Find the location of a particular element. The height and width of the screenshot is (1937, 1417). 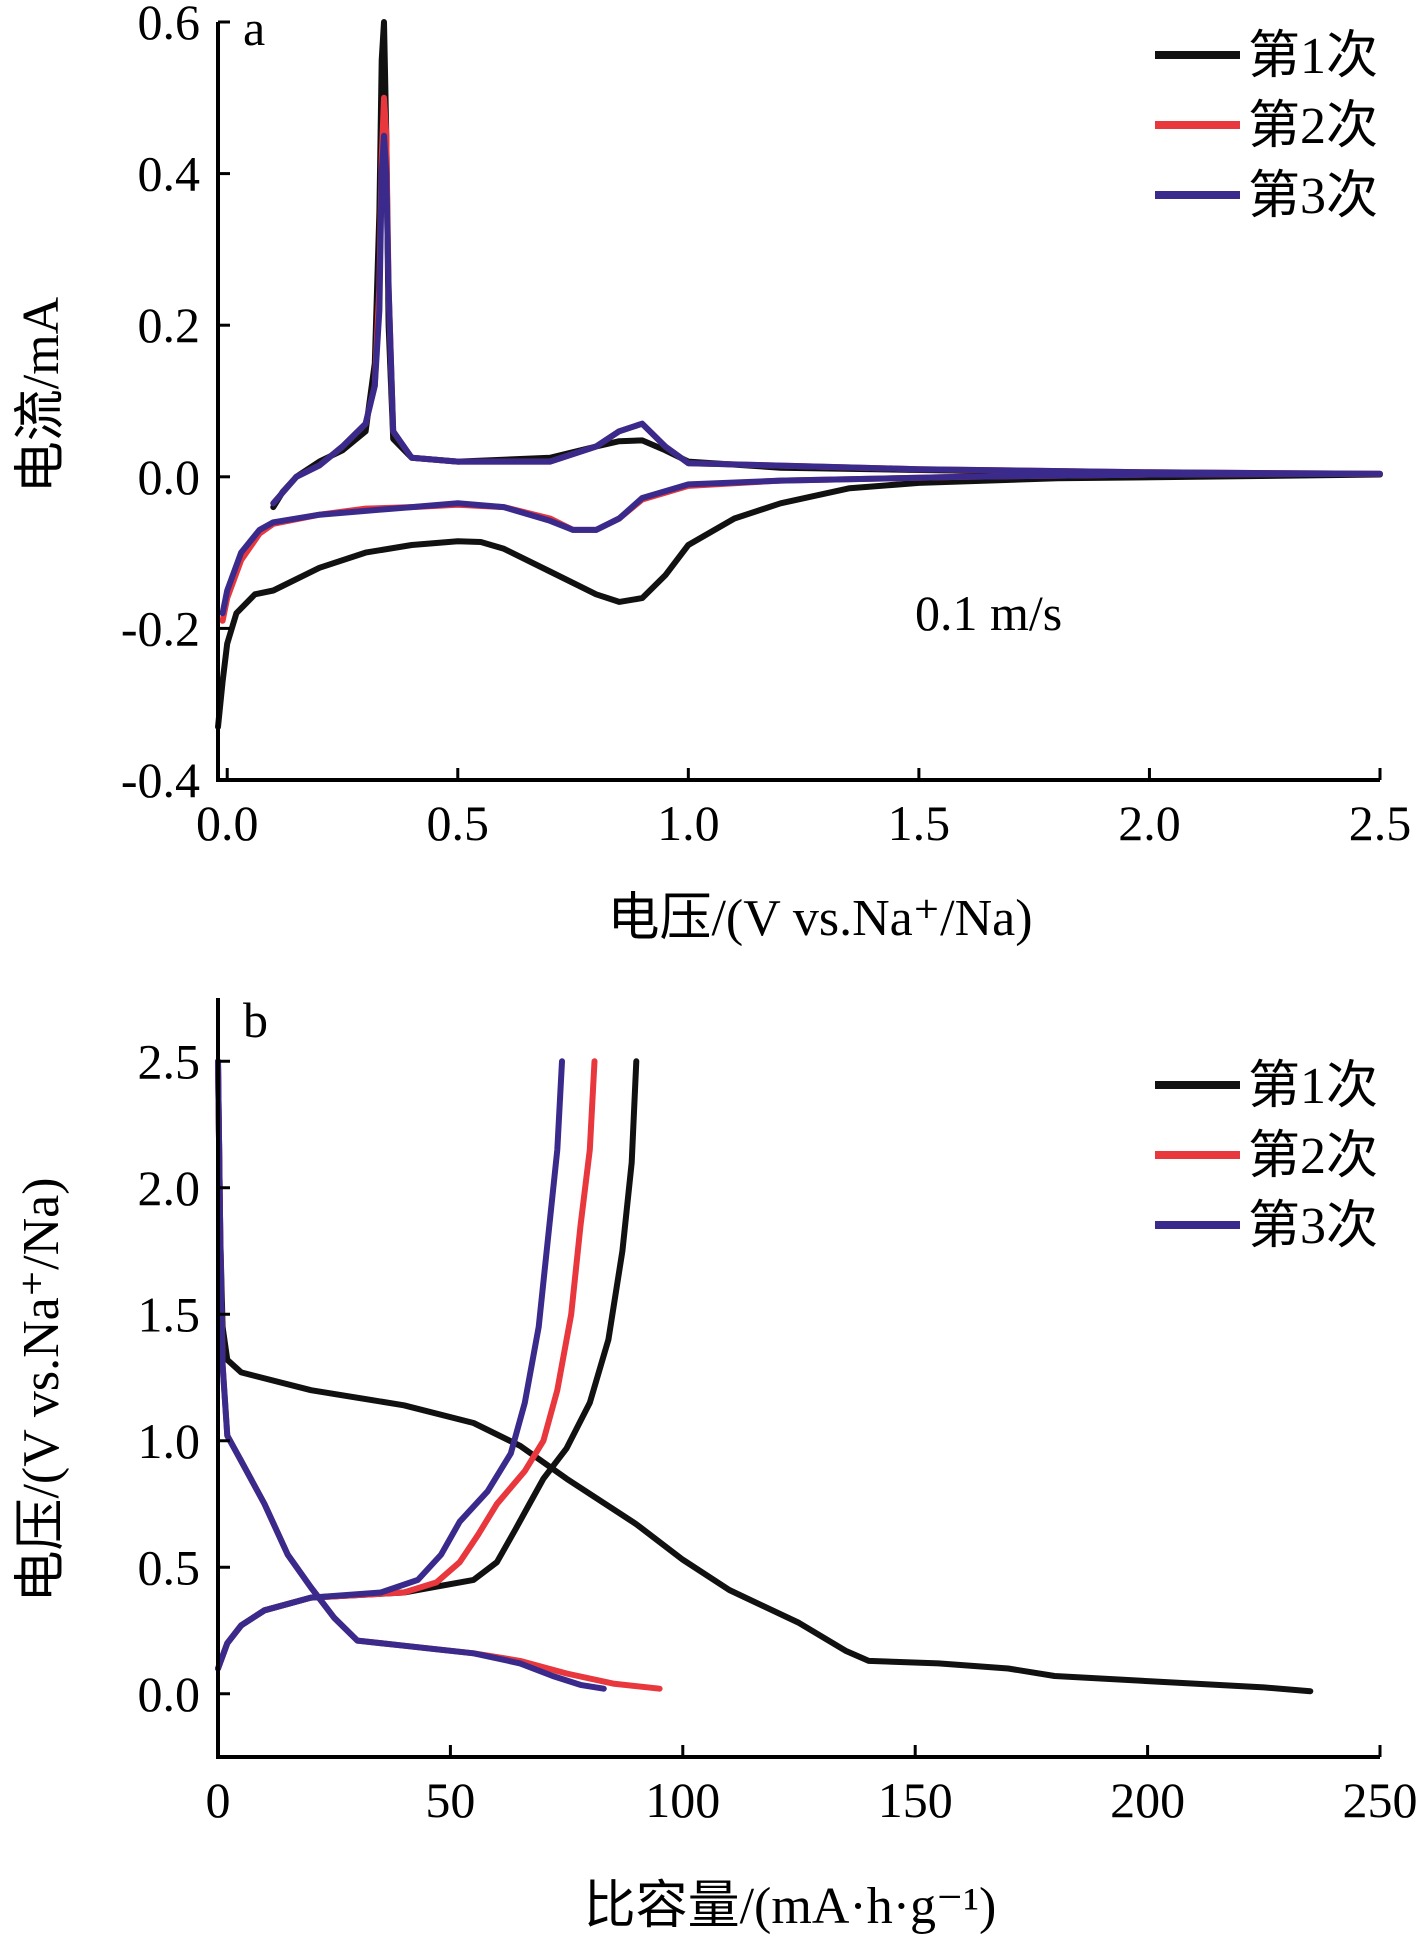

panel-a-x-axis-title: 电压/(V vs.Na⁺/Na) is located at coordinates (819, 918).